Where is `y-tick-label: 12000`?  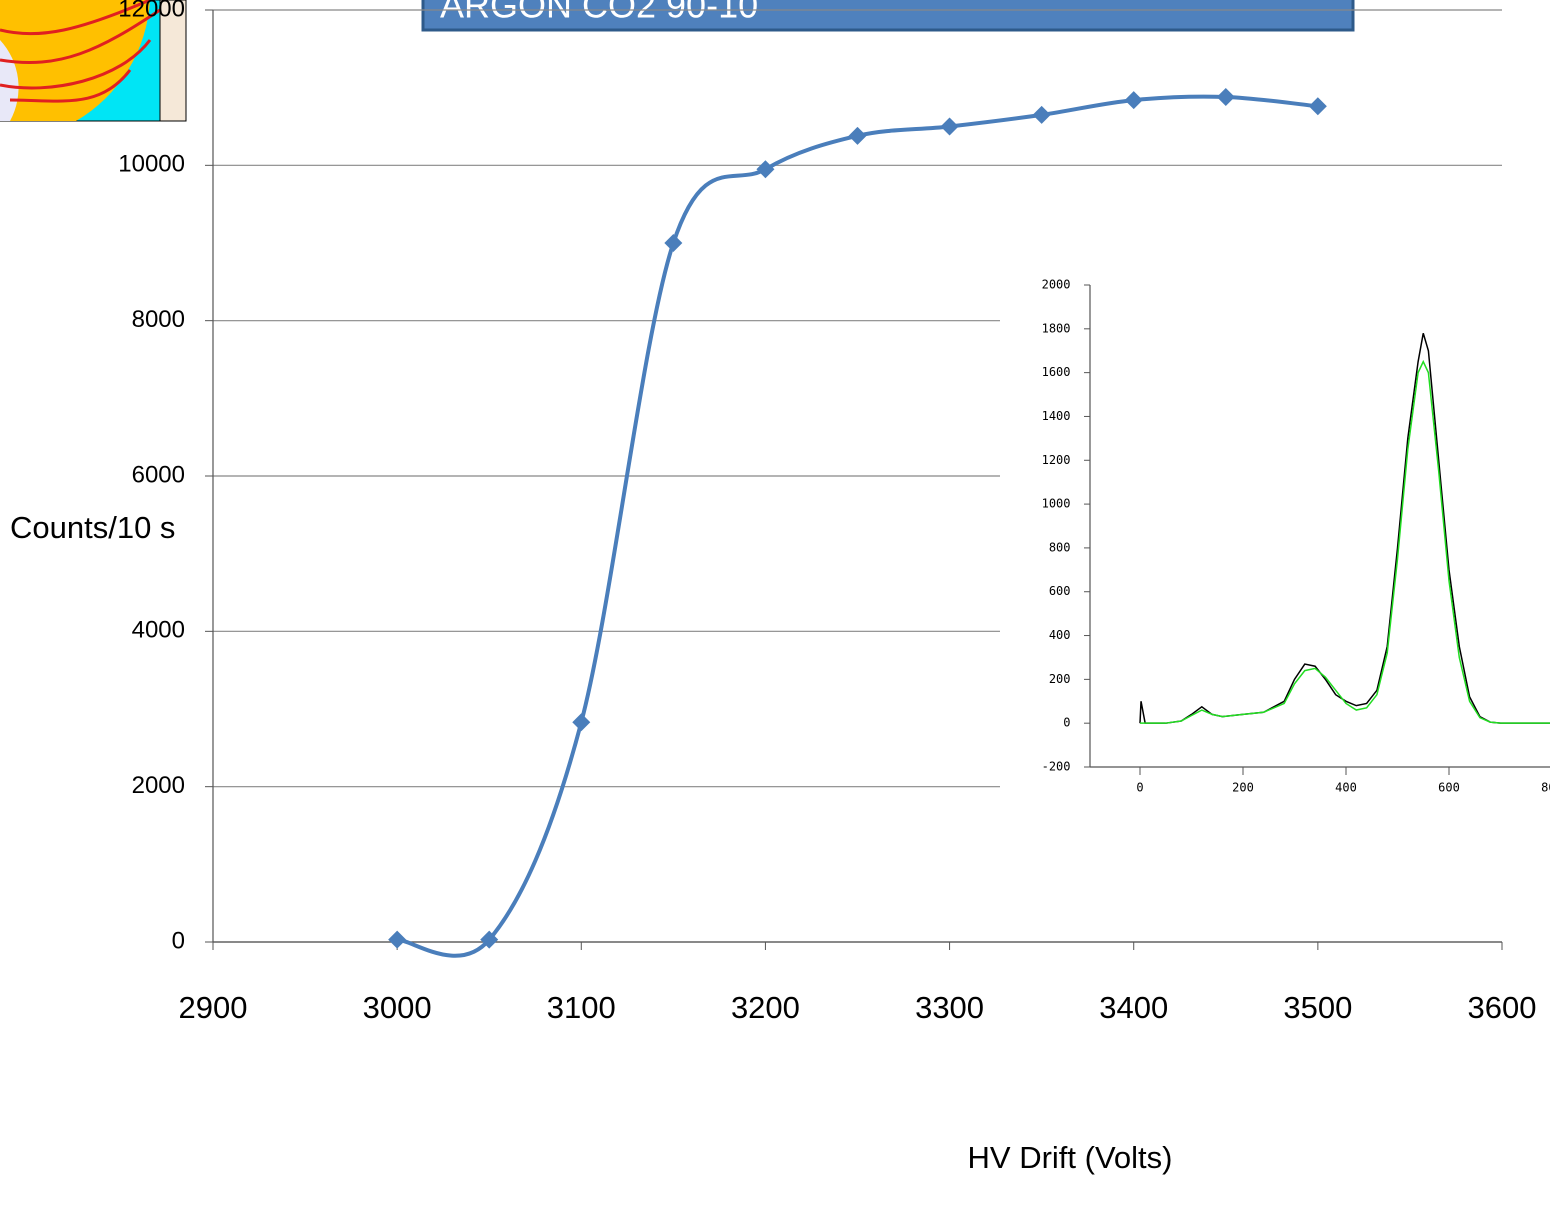 y-tick-label: 12000 is located at coordinates (151, 11).